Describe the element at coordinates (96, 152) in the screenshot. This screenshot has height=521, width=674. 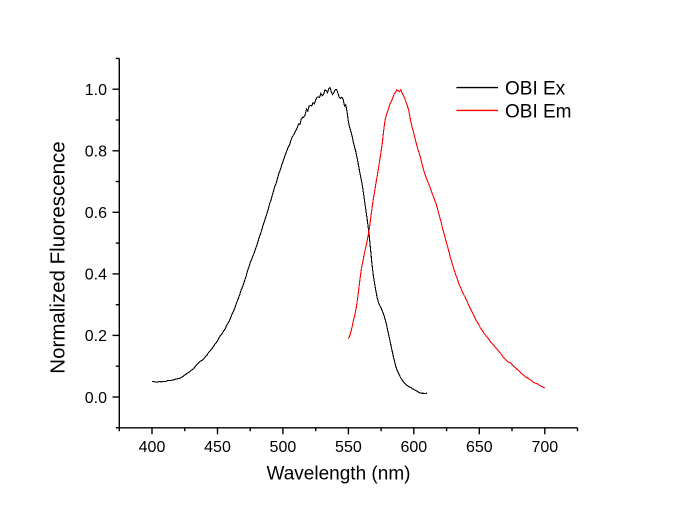
I see `svg-text: 0.8` at that location.